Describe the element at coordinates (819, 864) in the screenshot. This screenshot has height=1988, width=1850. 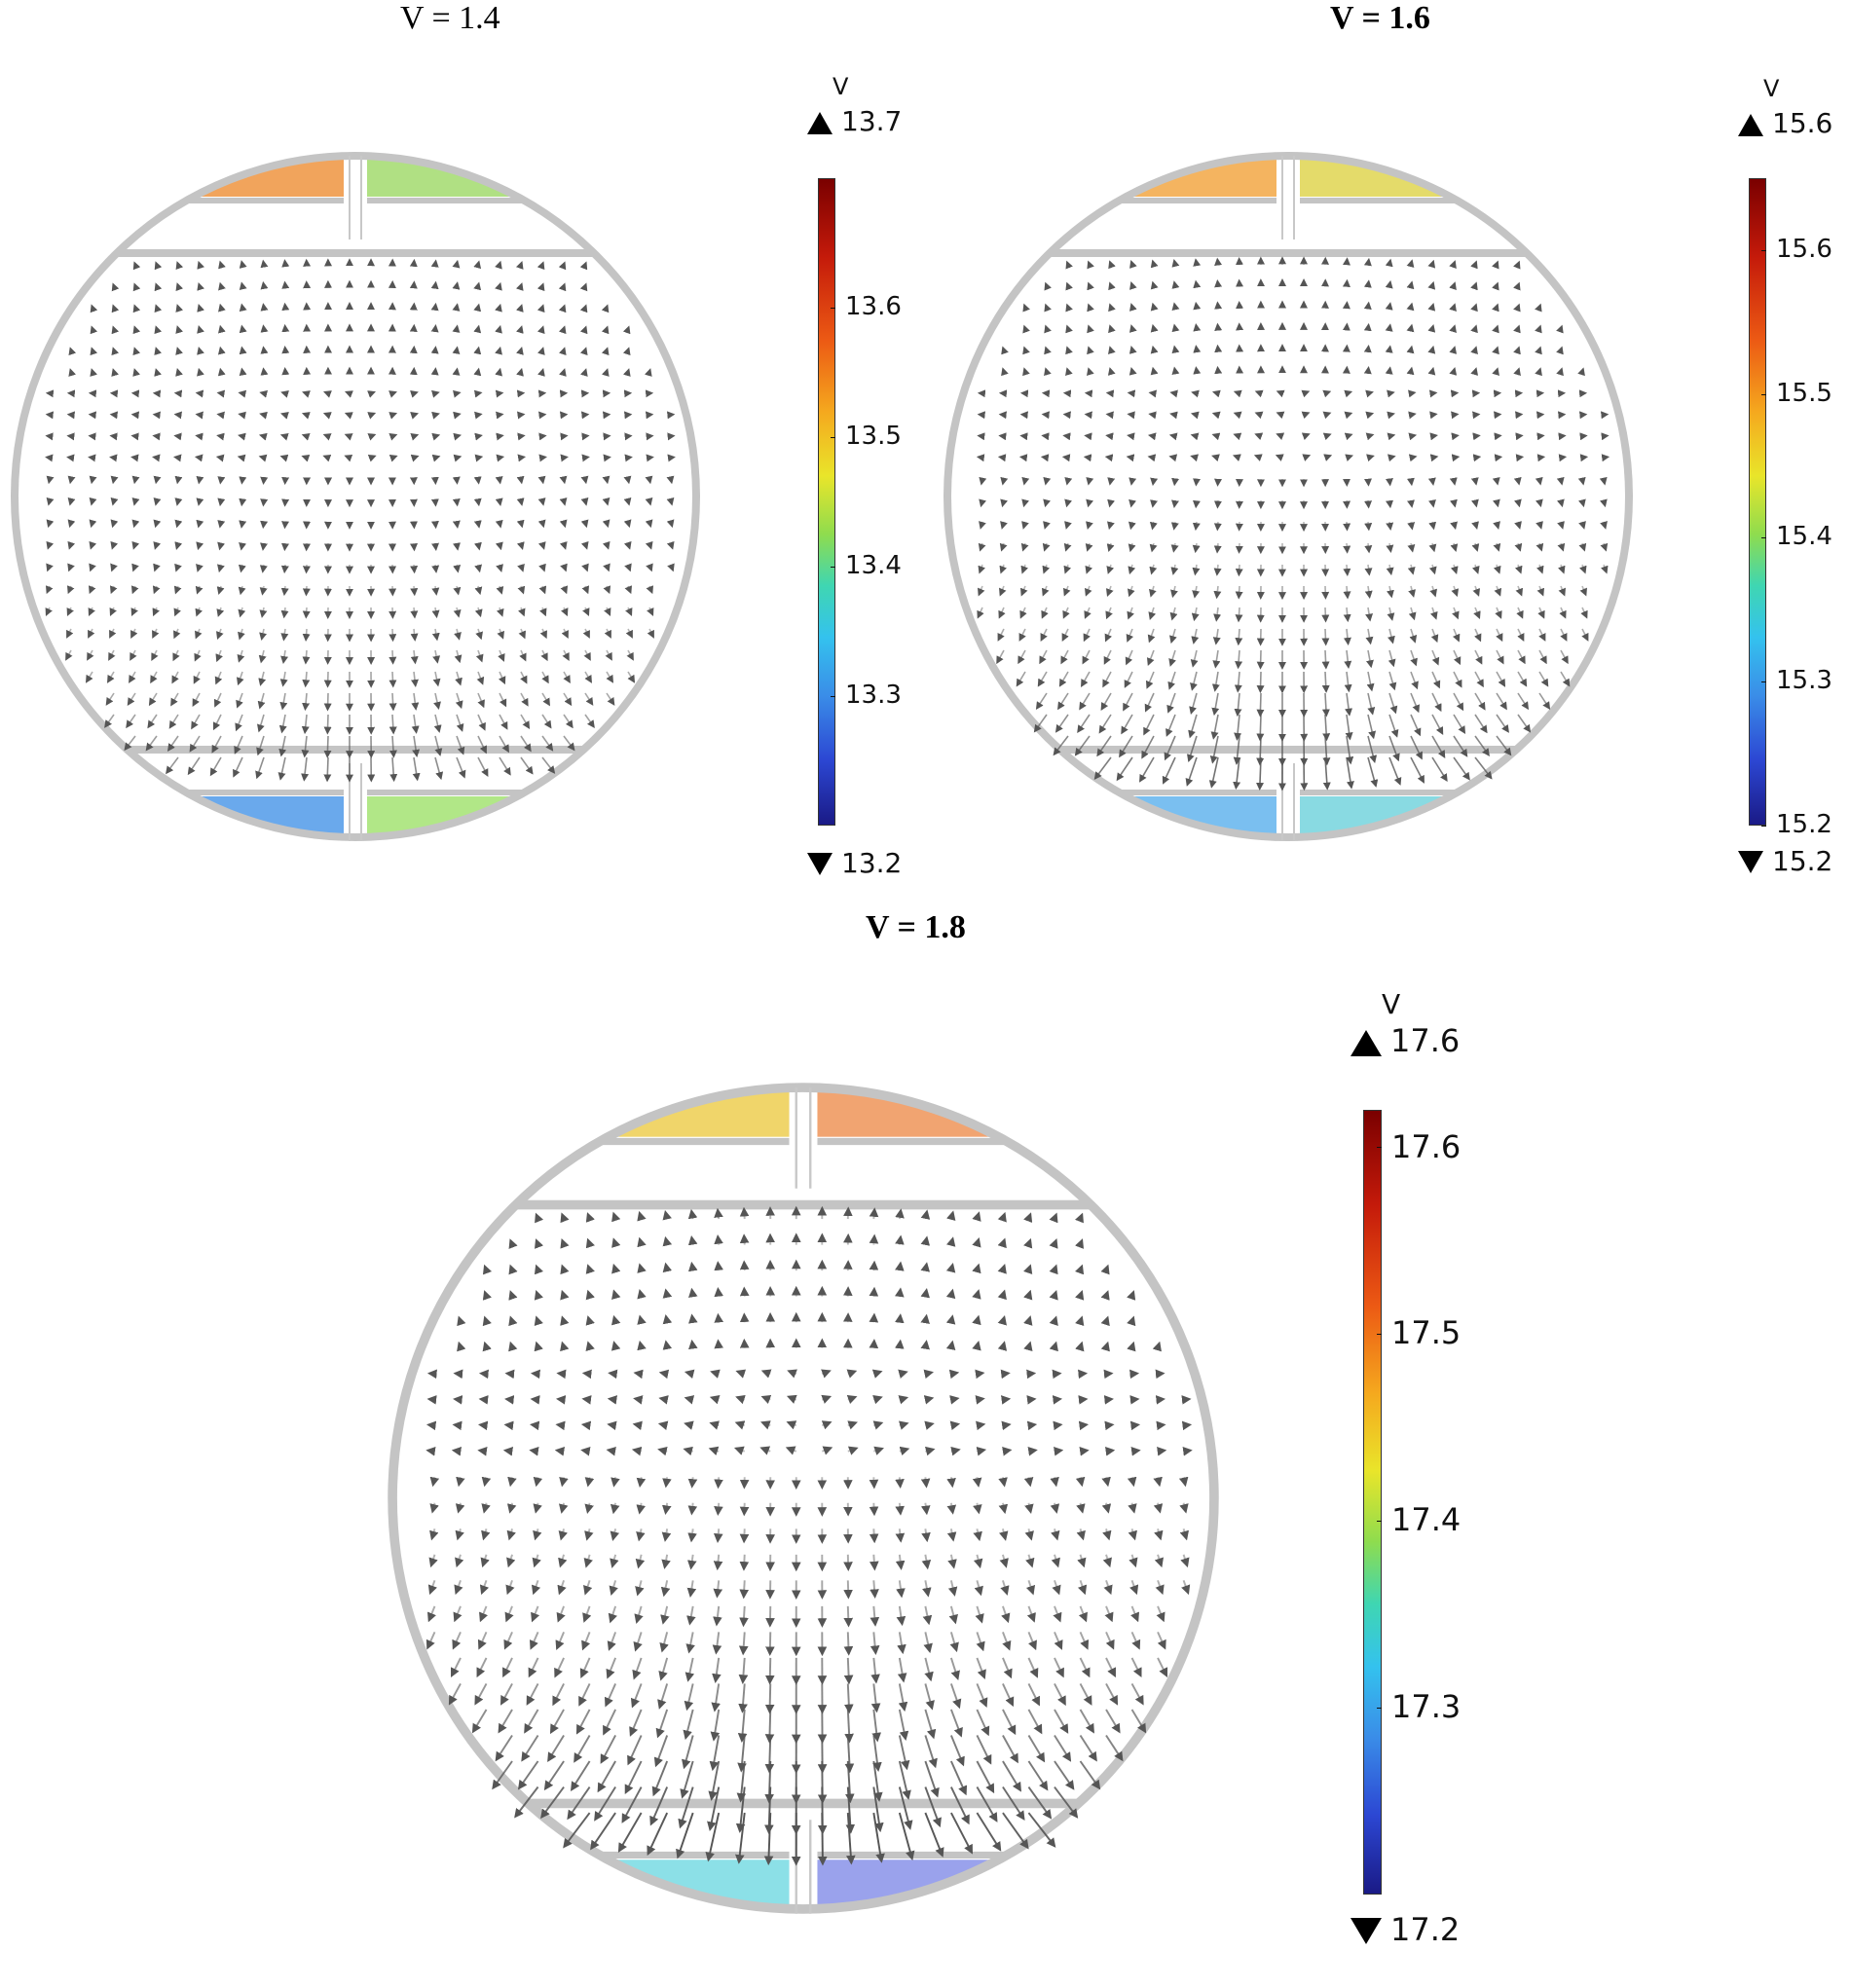
I see `triangle-down-icon` at that location.